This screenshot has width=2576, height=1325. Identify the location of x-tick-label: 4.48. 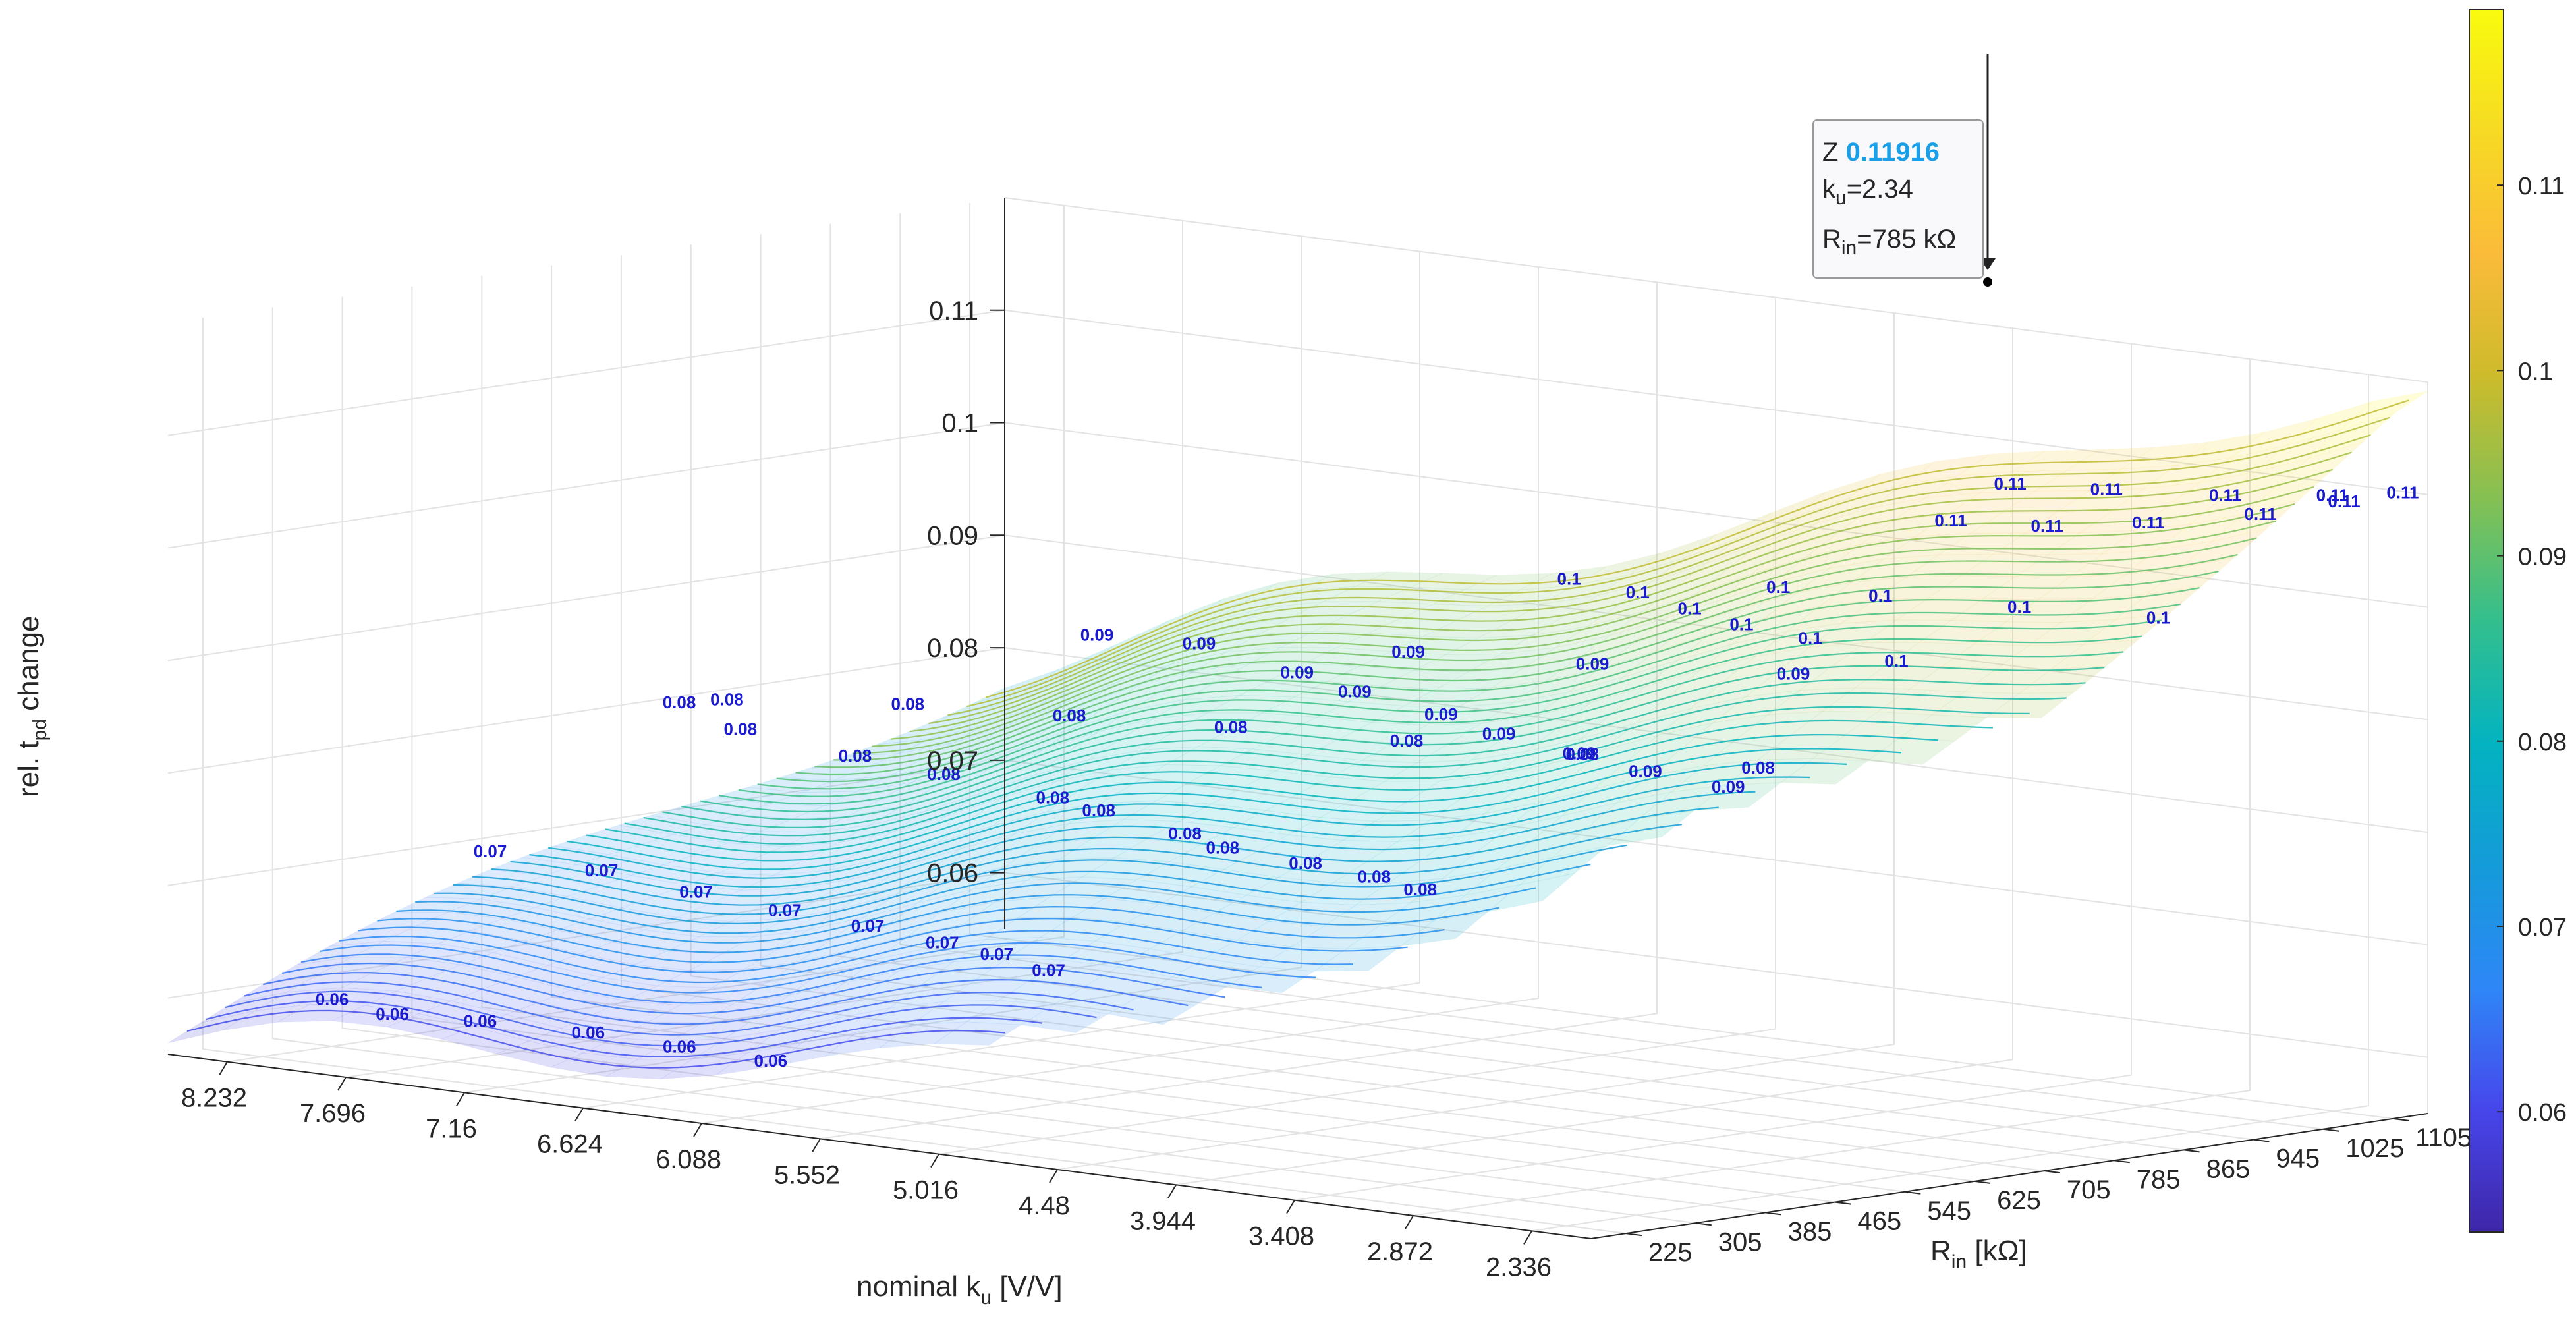
(1044, 1205).